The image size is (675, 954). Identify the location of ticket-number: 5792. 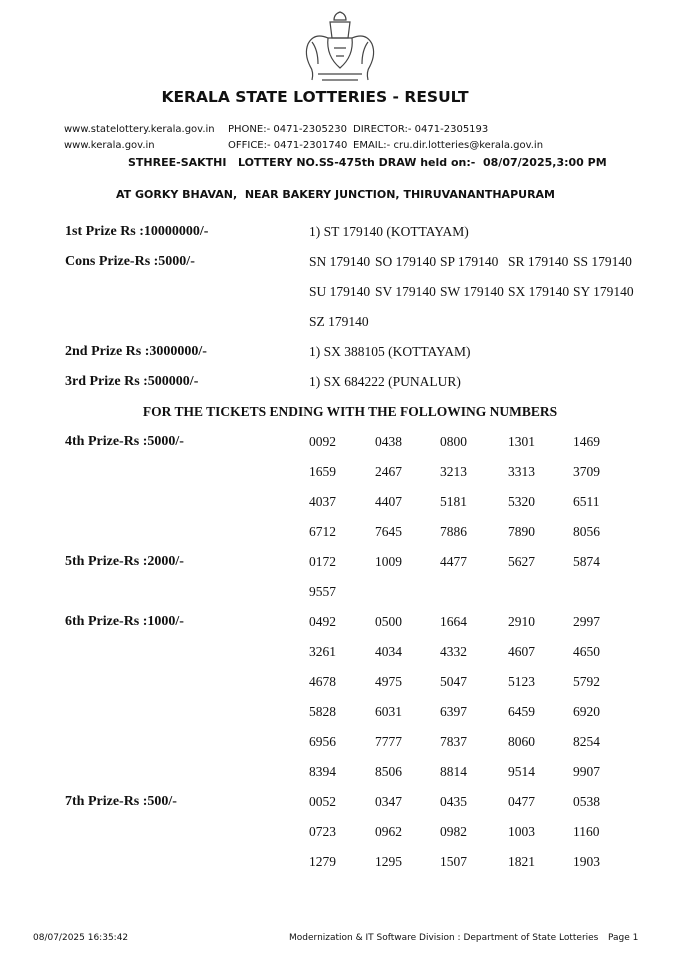
(586, 681).